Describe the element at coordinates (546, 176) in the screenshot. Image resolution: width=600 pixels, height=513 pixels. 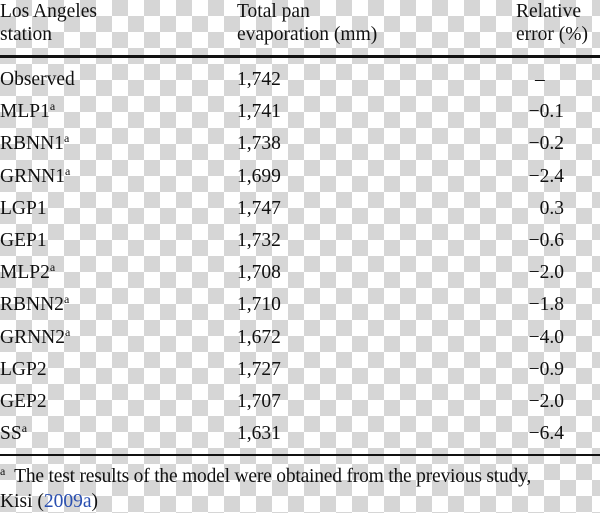
I see `error-cell: −2.4` at that location.